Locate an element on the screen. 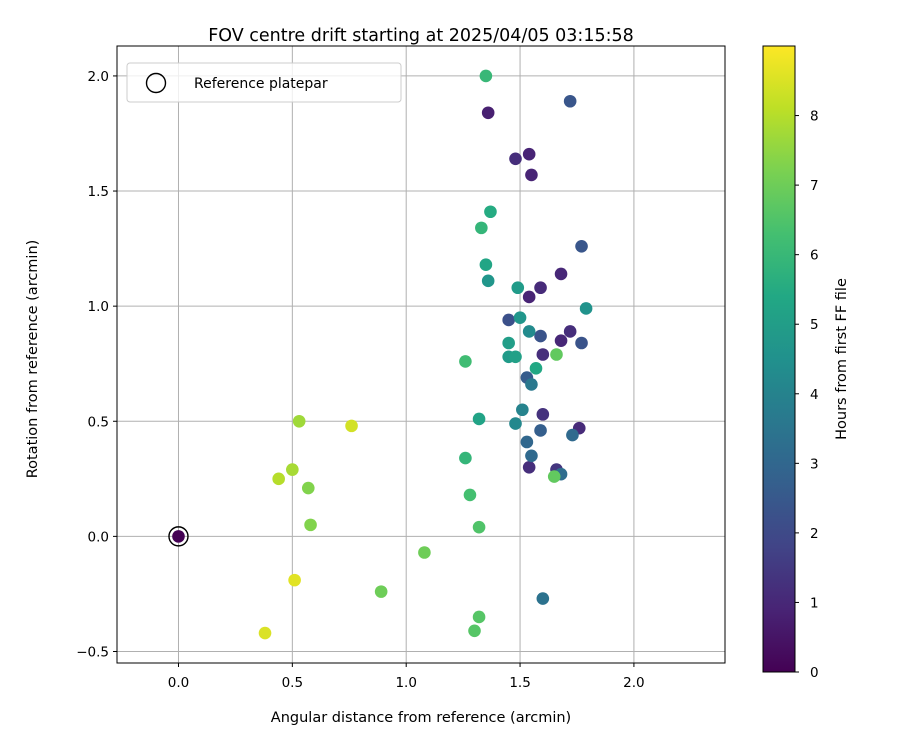 The height and width of the screenshot is (750, 900). x-tick-label: 0.0 is located at coordinates (178, 683).